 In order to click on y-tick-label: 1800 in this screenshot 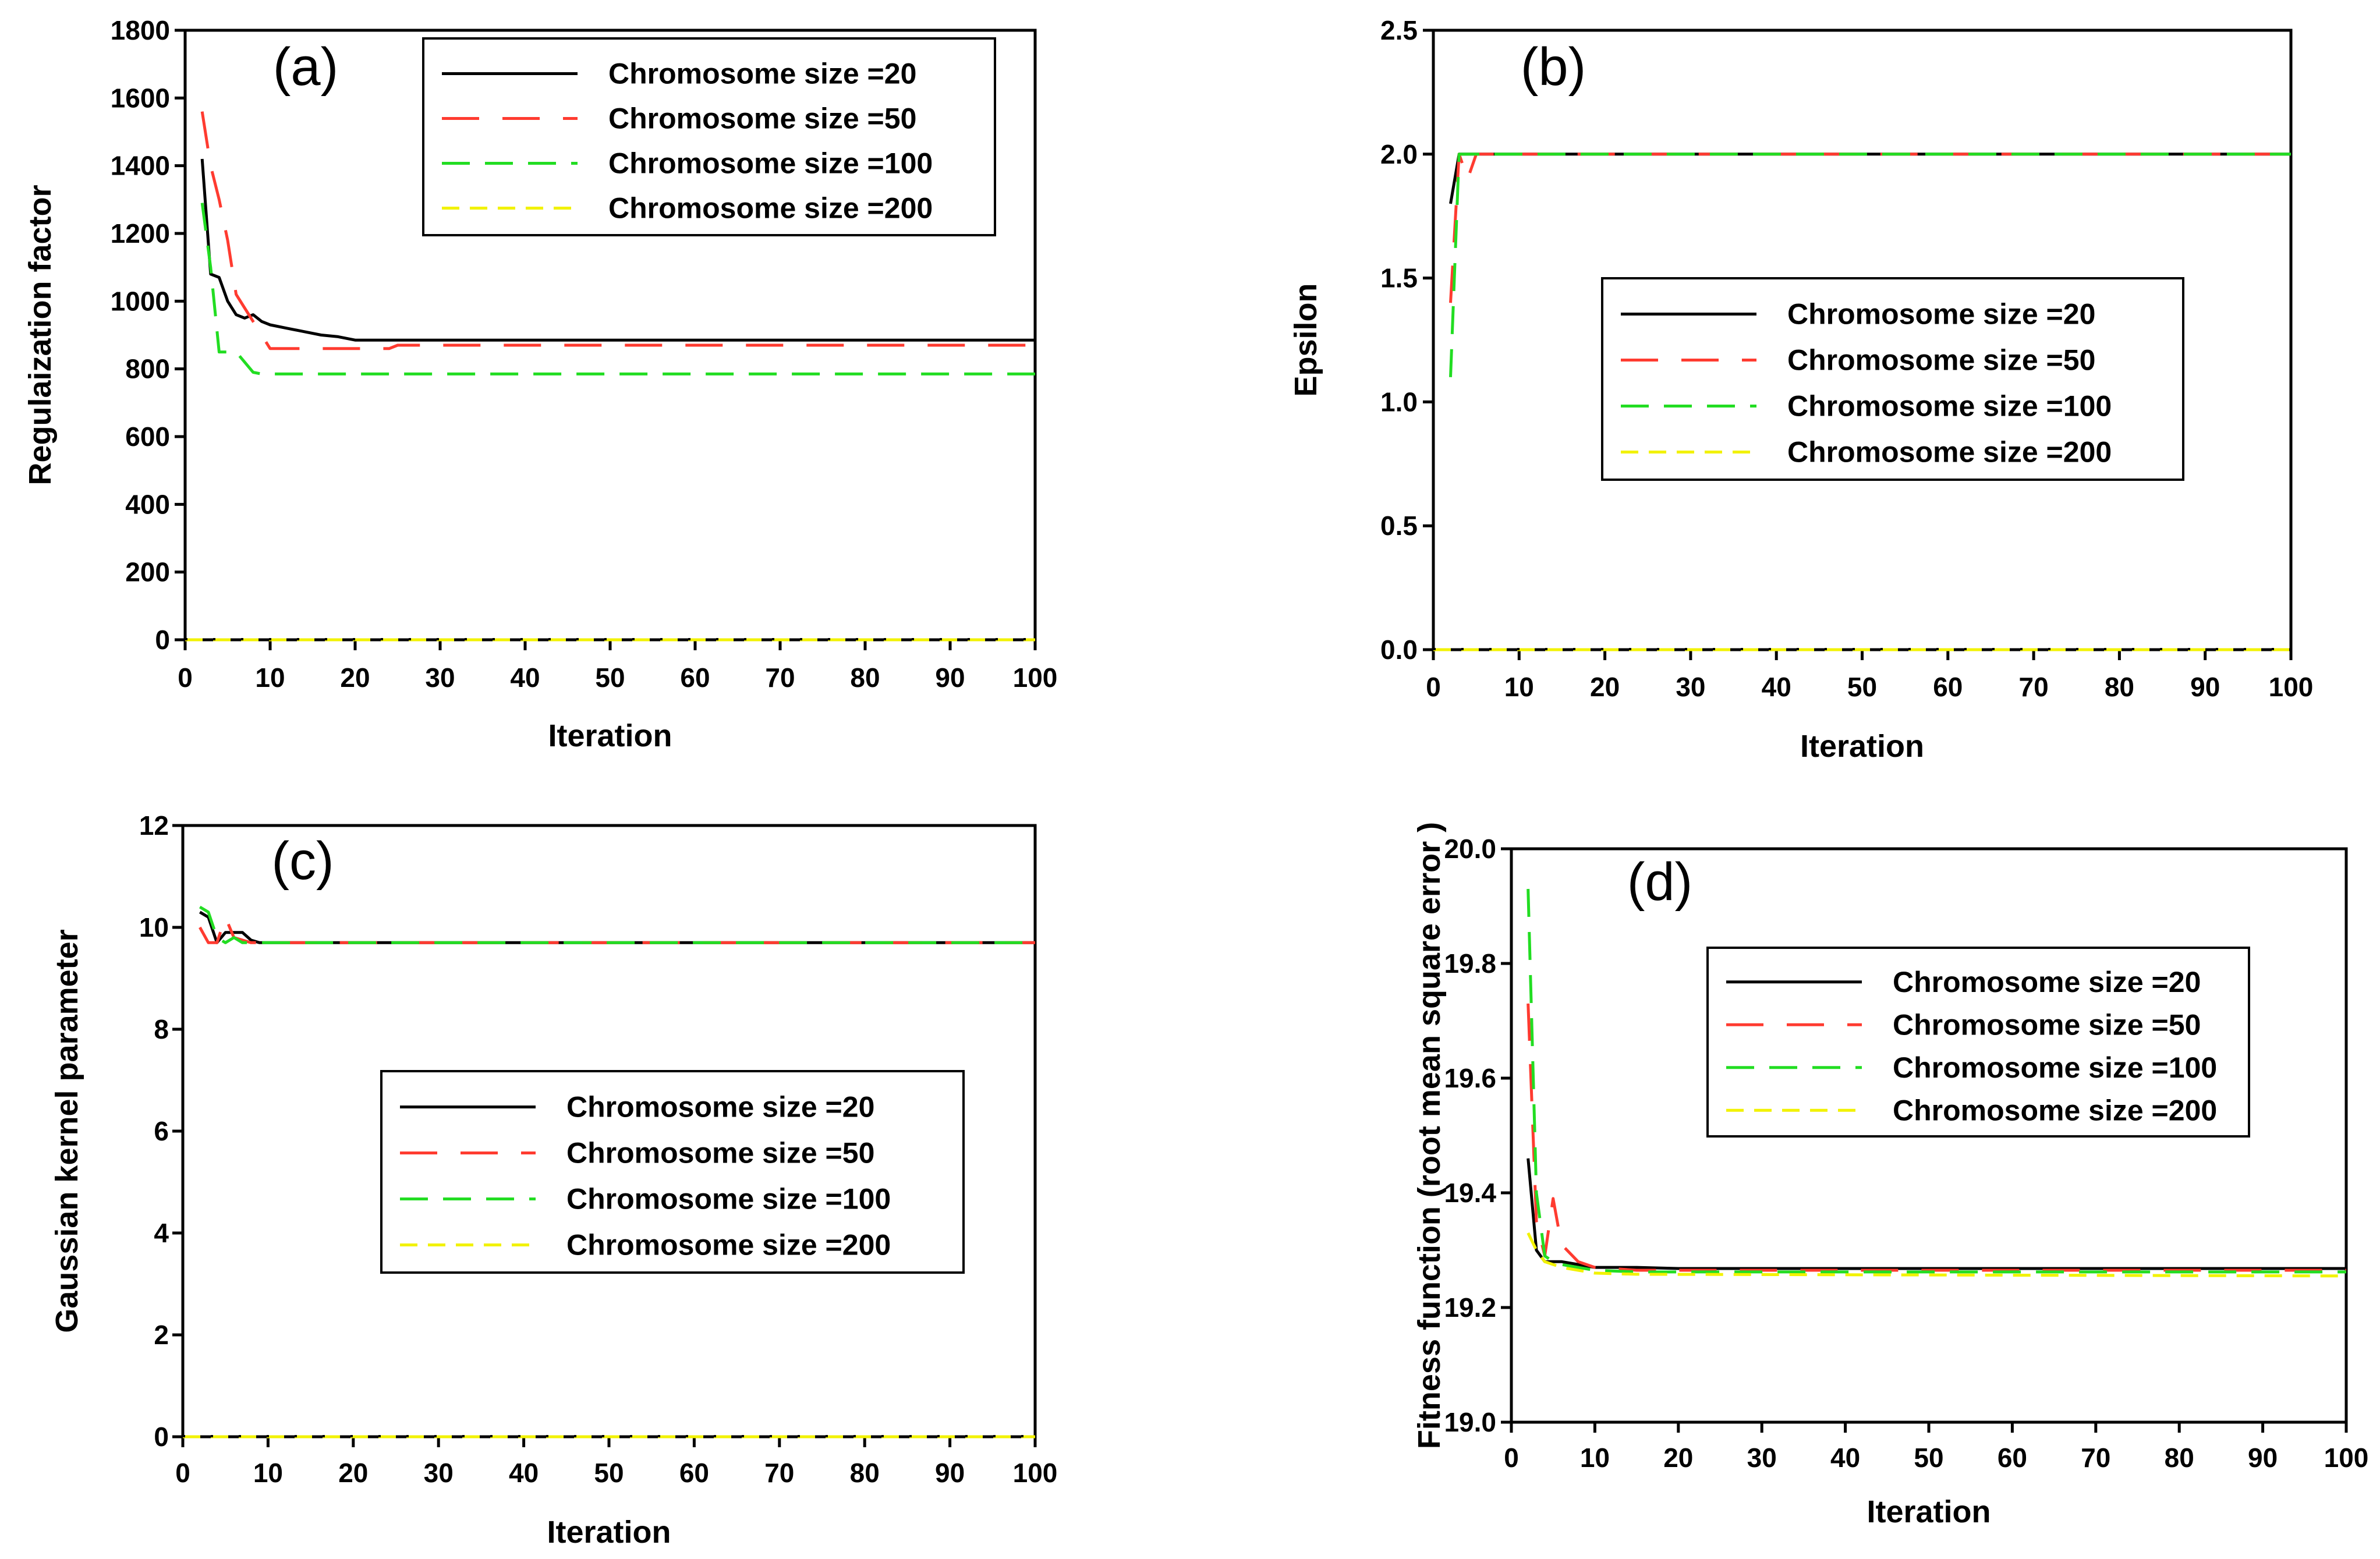, I will do `click(140, 30)`.